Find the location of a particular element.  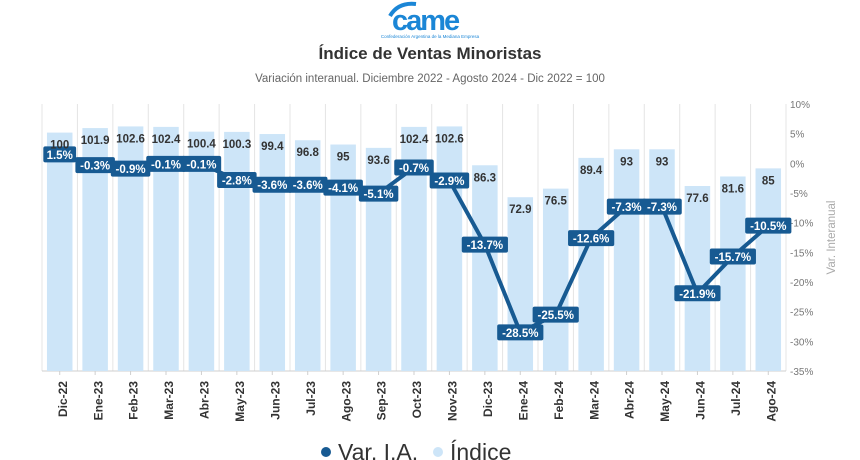

legend-label-indice: Índice is located at coordinates (480, 449).